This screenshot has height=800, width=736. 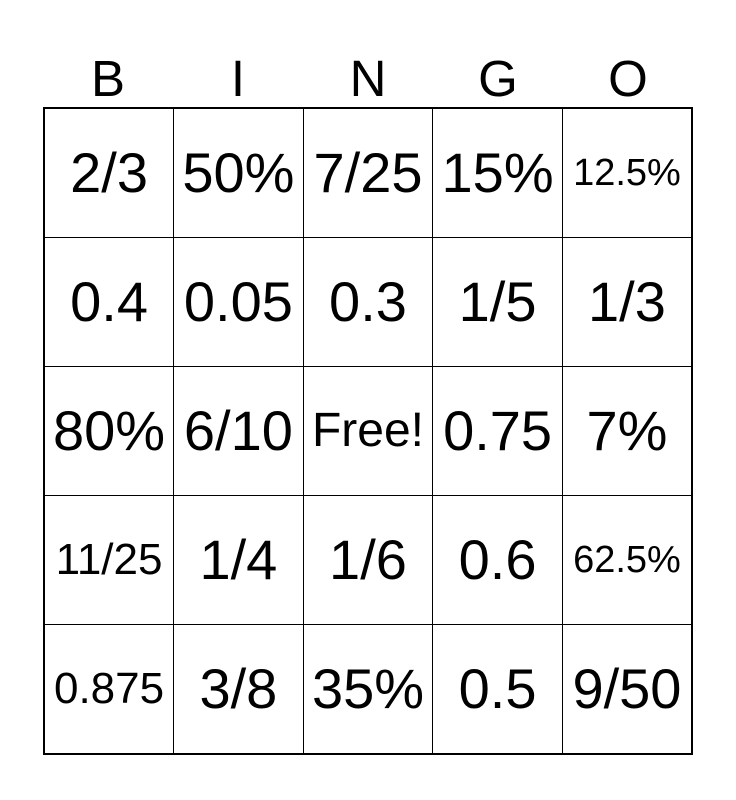 I want to click on bingo-letter-b: B, so click(x=108, y=78).